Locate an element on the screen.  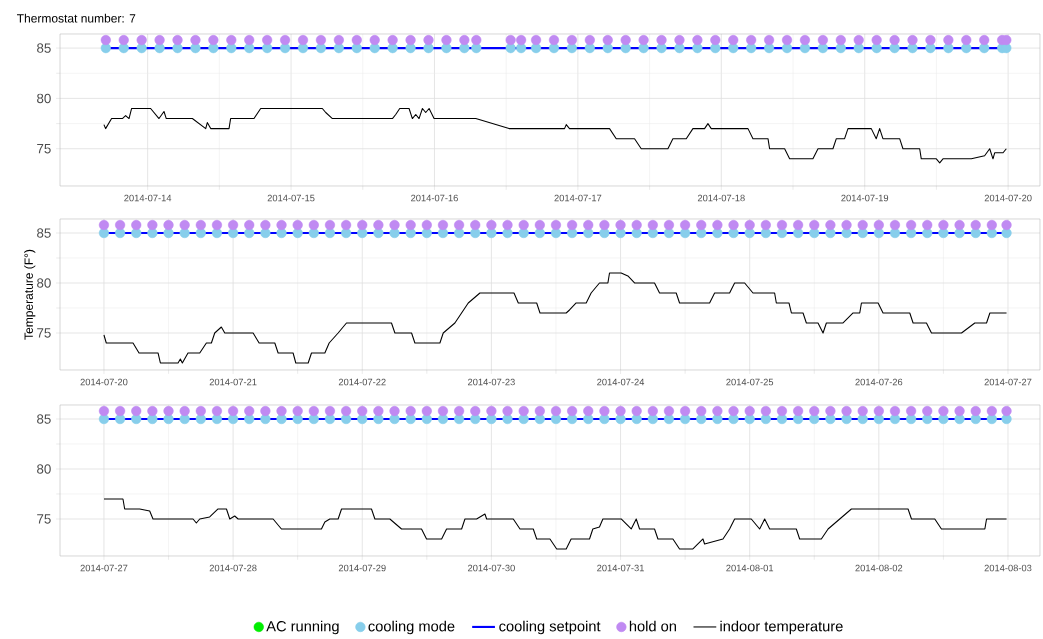
x-tick-label: 2014-07-28 is located at coordinates (233, 568).